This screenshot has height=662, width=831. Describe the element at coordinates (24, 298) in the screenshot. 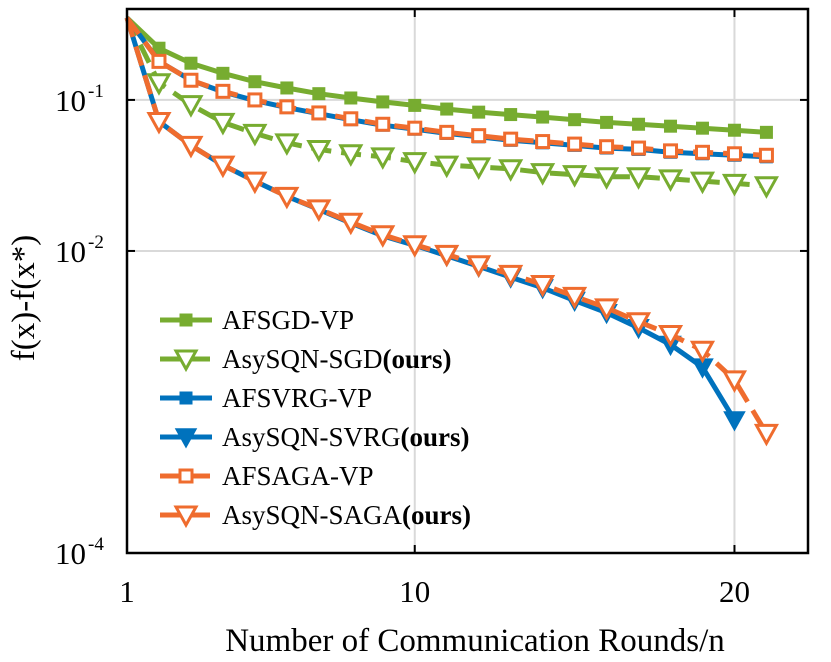

I see `y-axis-label: f(x)-f(x*)` at that location.